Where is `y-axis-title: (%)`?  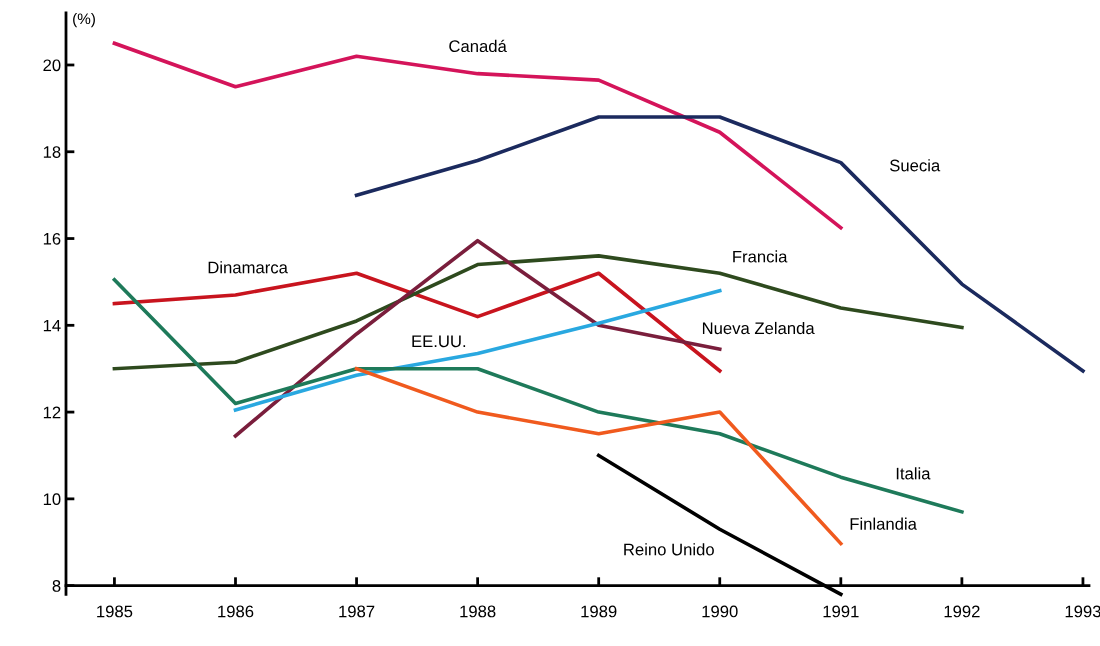
y-axis-title: (%) is located at coordinates (84, 20).